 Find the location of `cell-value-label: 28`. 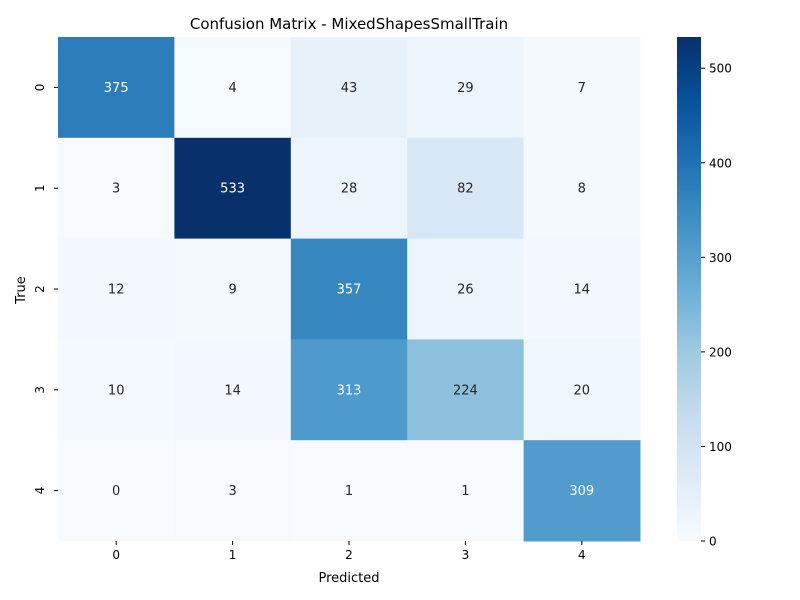

cell-value-label: 28 is located at coordinates (349, 189).